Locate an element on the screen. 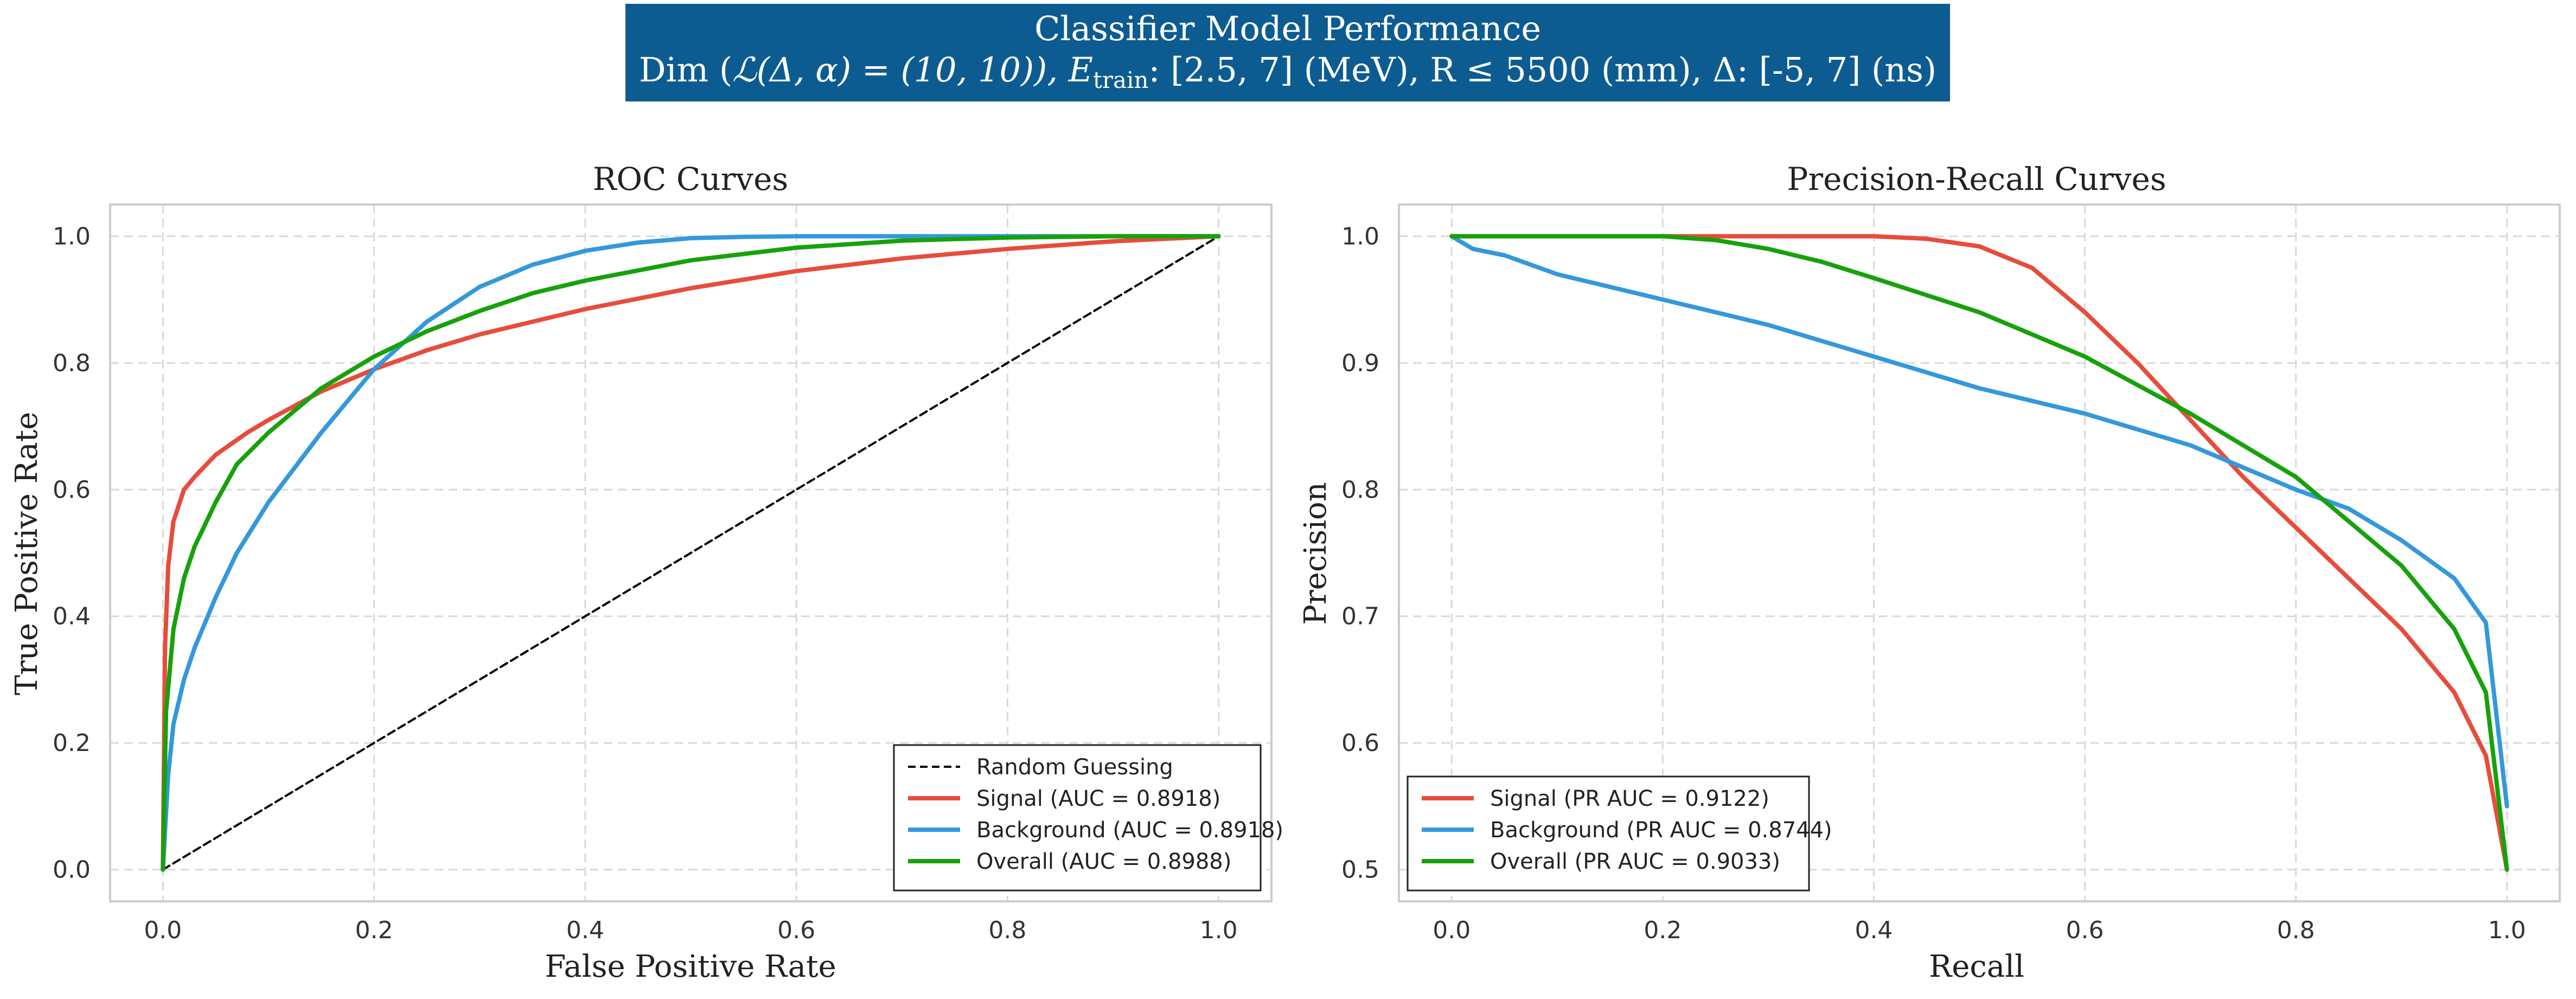 This screenshot has height=999, width=2576. pr-ytick-label: 1.0 is located at coordinates (1360, 236).